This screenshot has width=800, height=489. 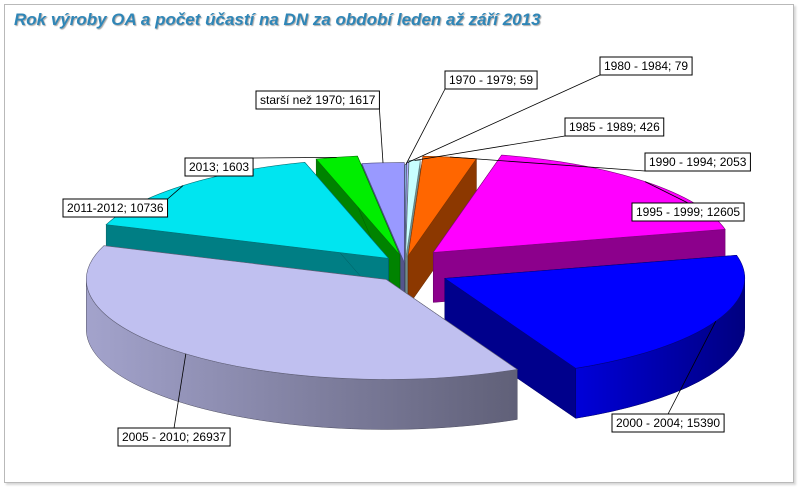 I want to click on data-label: 2000 - 2004; 15390, so click(x=668, y=377).